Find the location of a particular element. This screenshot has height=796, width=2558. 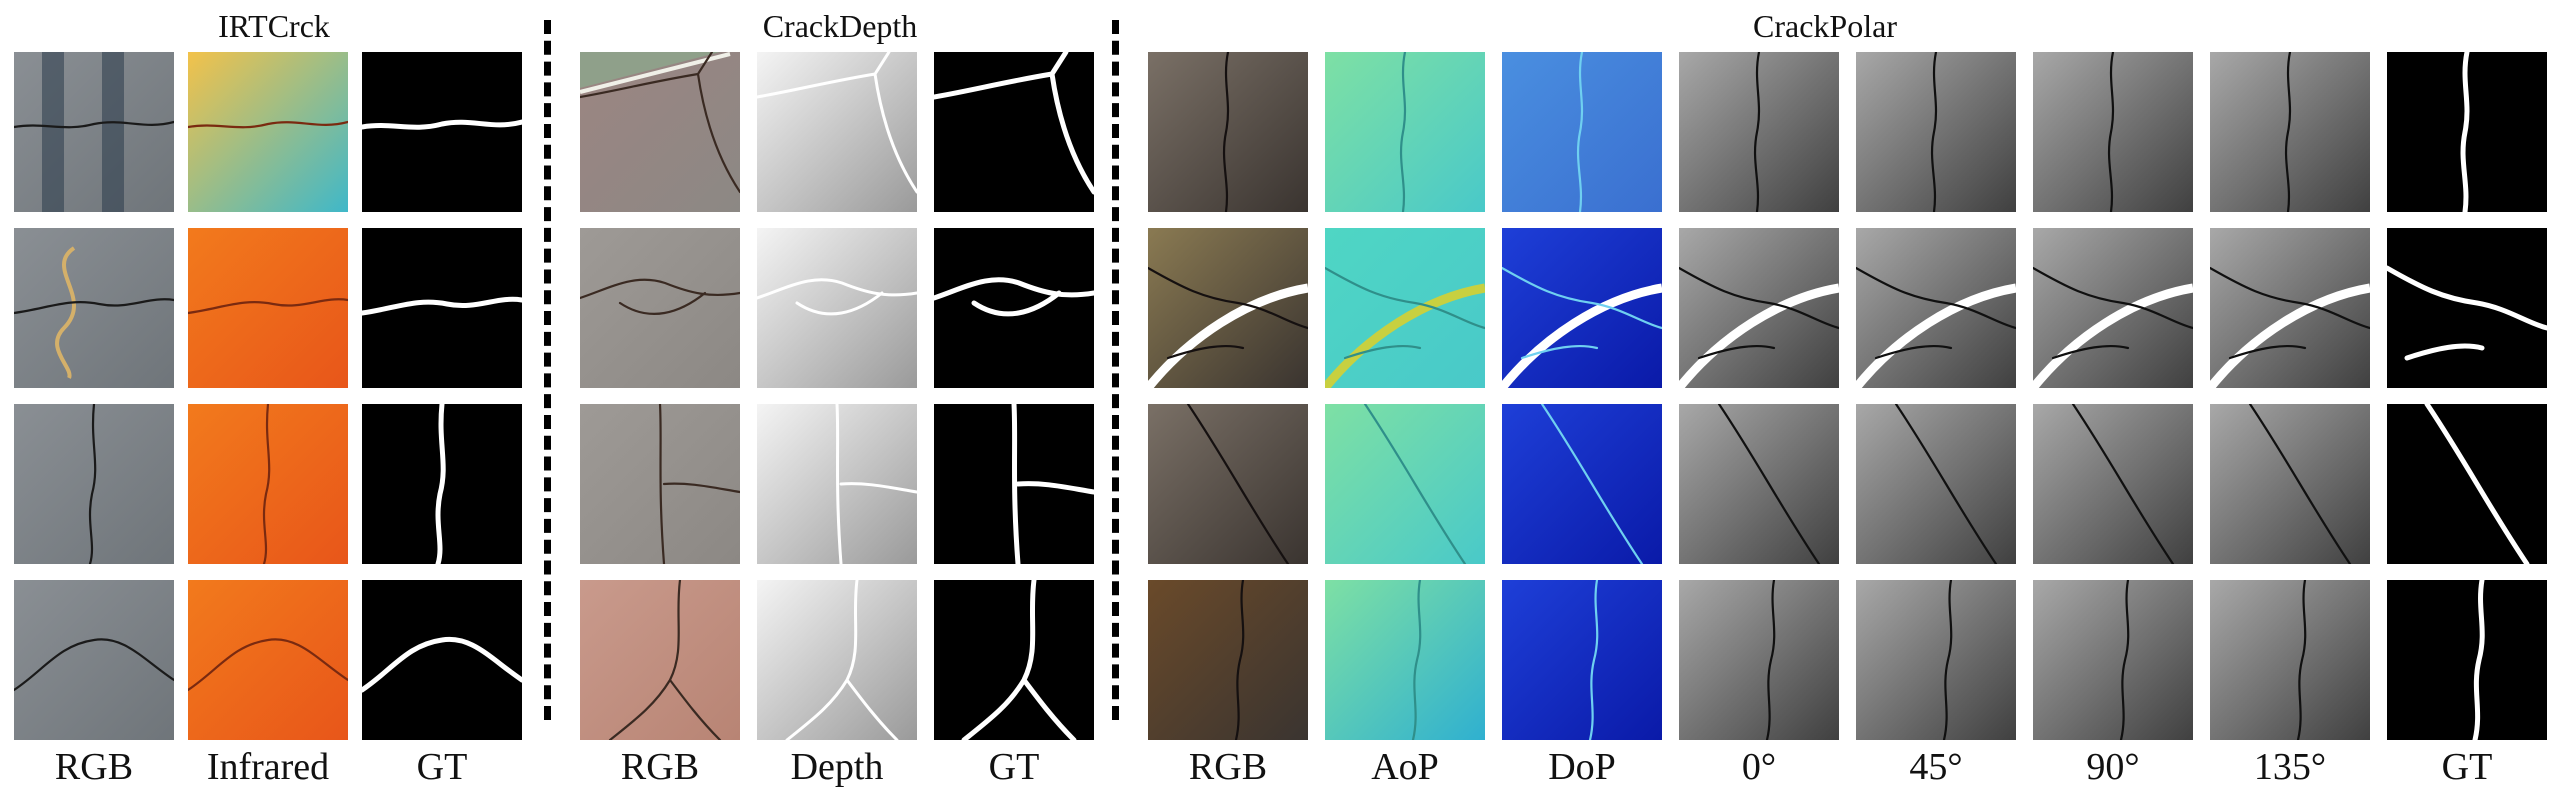

col-label-irtcrck-rgb: RGB is located at coordinates (94, 767).